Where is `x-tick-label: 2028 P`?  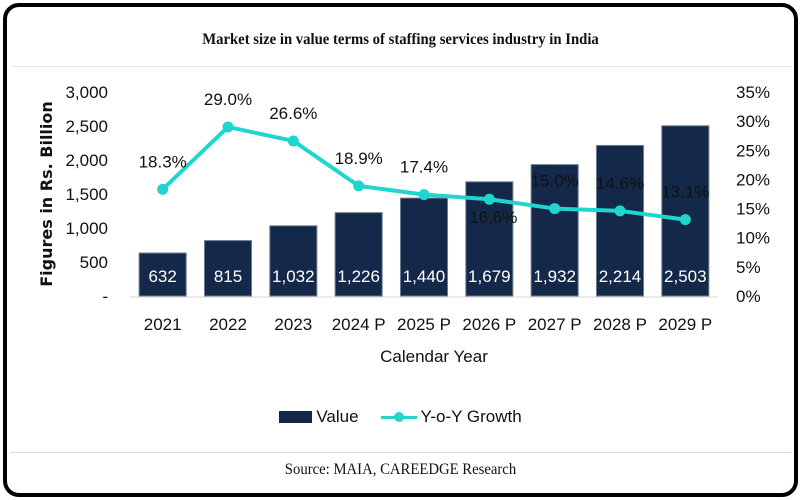
x-tick-label: 2028 P is located at coordinates (620, 324).